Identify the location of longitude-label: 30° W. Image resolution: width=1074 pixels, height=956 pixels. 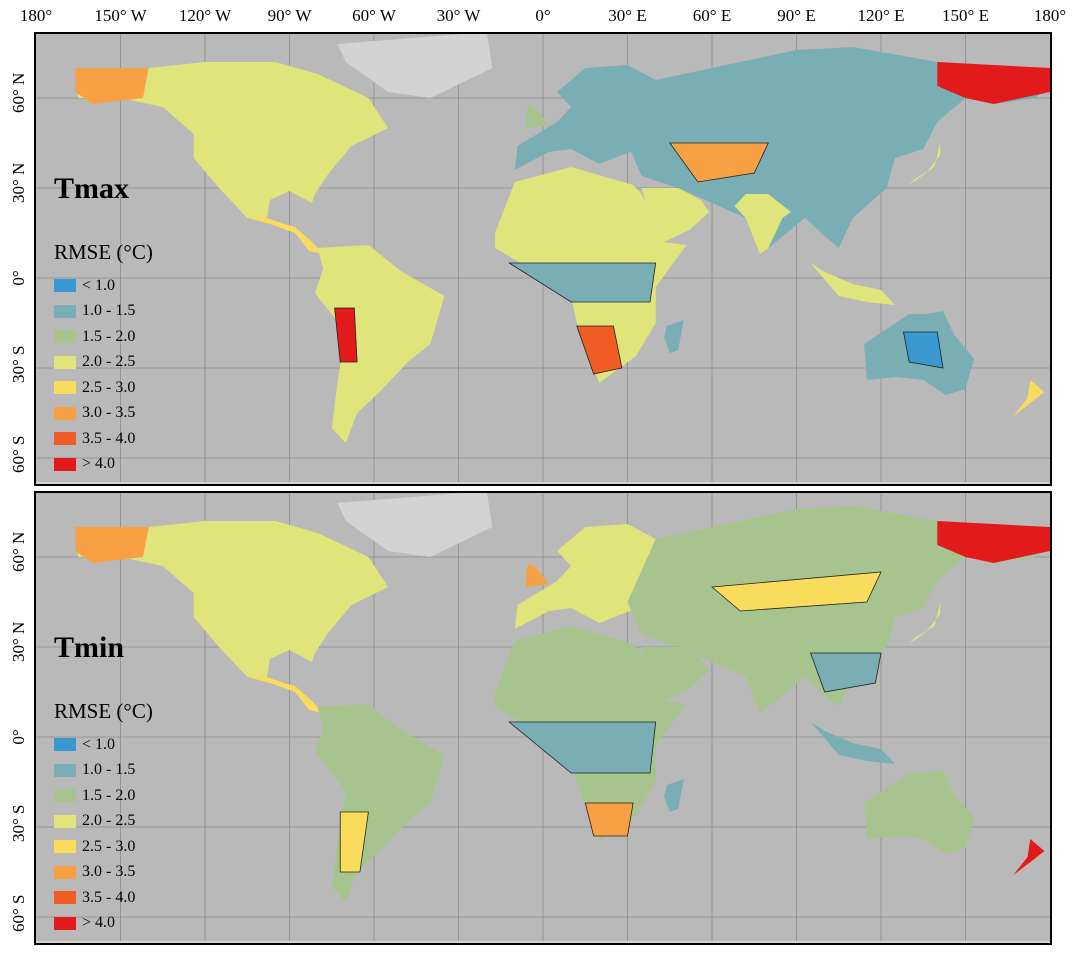
(458, 15).